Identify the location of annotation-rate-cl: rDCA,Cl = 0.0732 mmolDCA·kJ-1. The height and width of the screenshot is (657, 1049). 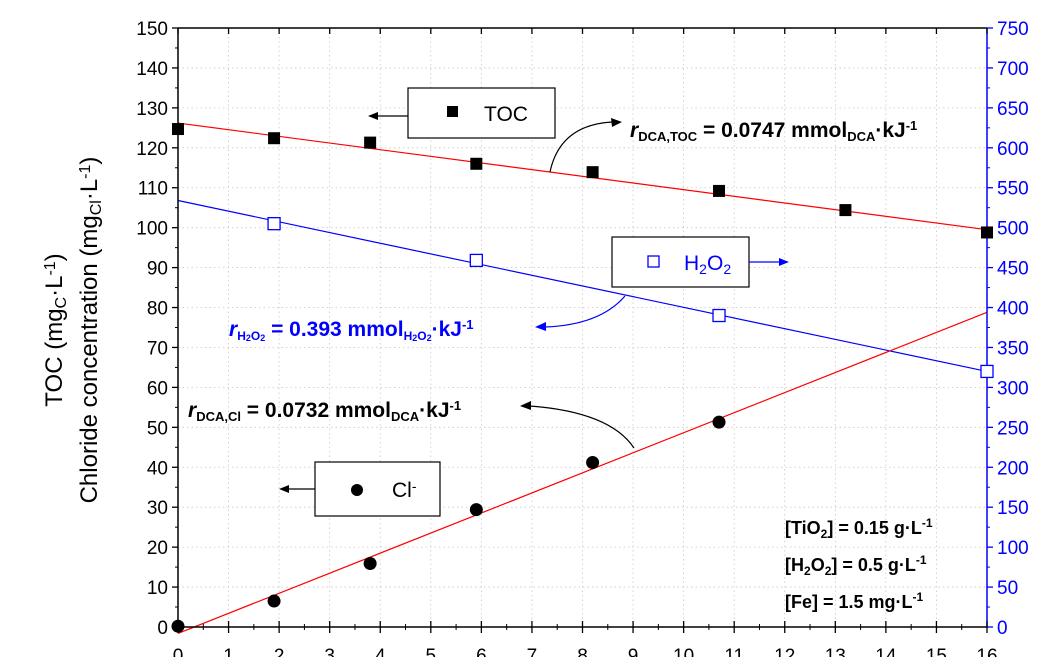
(324, 411).